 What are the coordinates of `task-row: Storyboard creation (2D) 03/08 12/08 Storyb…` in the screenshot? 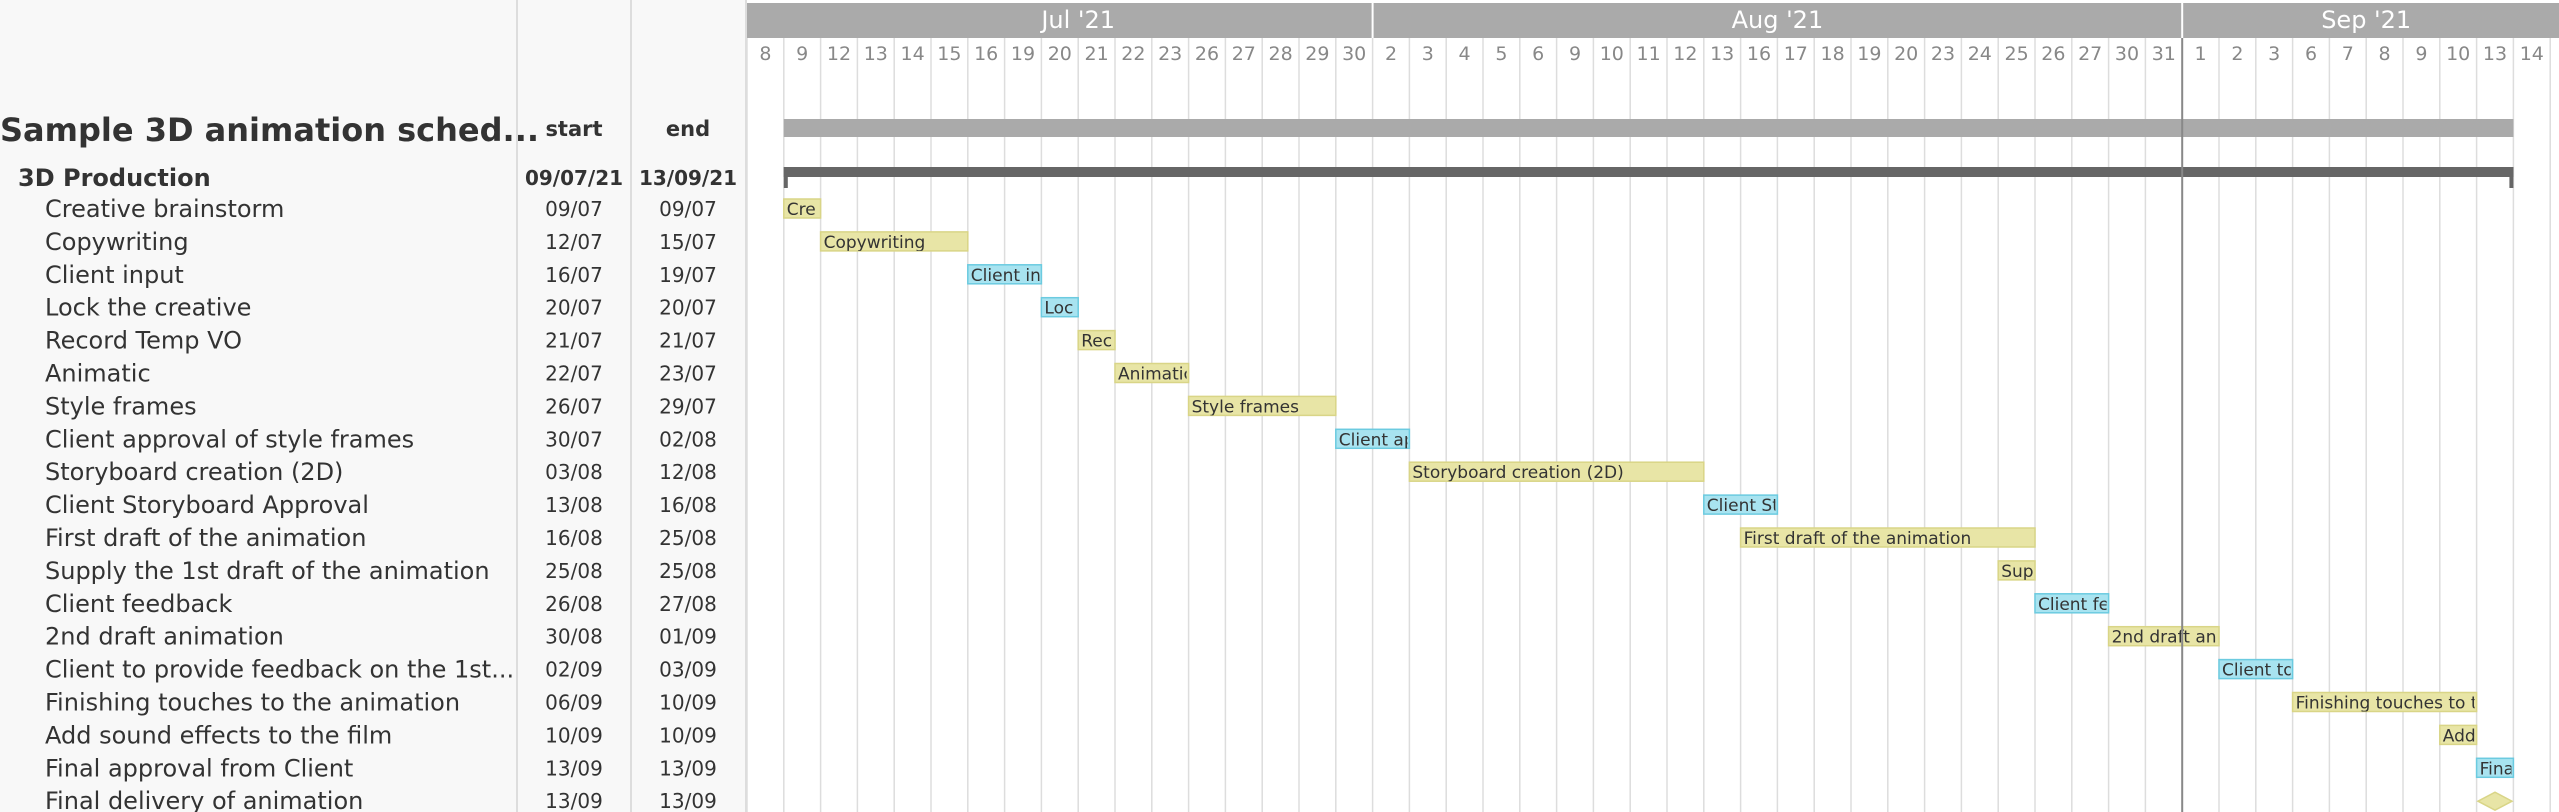 It's located at (875, 472).